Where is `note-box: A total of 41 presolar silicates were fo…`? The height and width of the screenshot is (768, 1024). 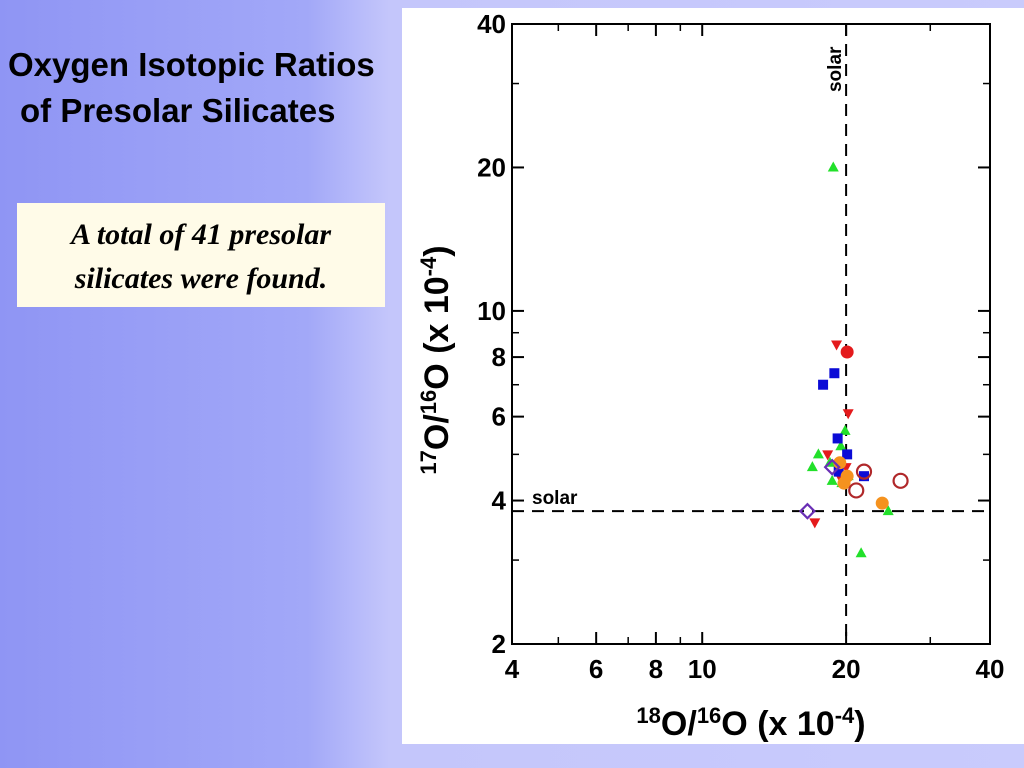
note-box: A total of 41 presolar silicates were fo… is located at coordinates (201, 255).